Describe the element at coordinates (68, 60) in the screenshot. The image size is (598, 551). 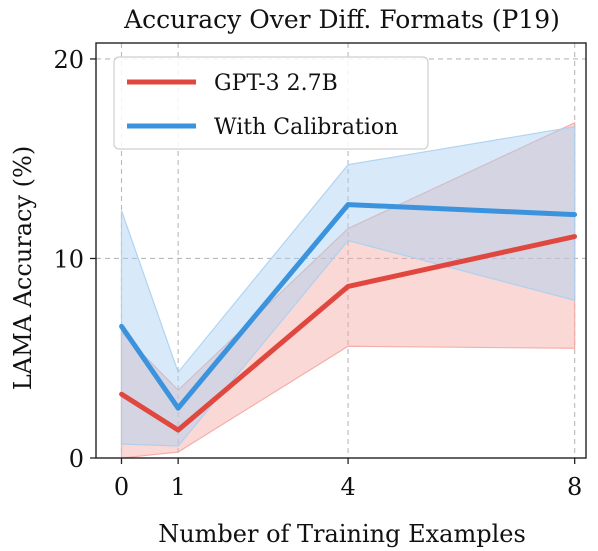
I see `y-tick-label: 20` at that location.